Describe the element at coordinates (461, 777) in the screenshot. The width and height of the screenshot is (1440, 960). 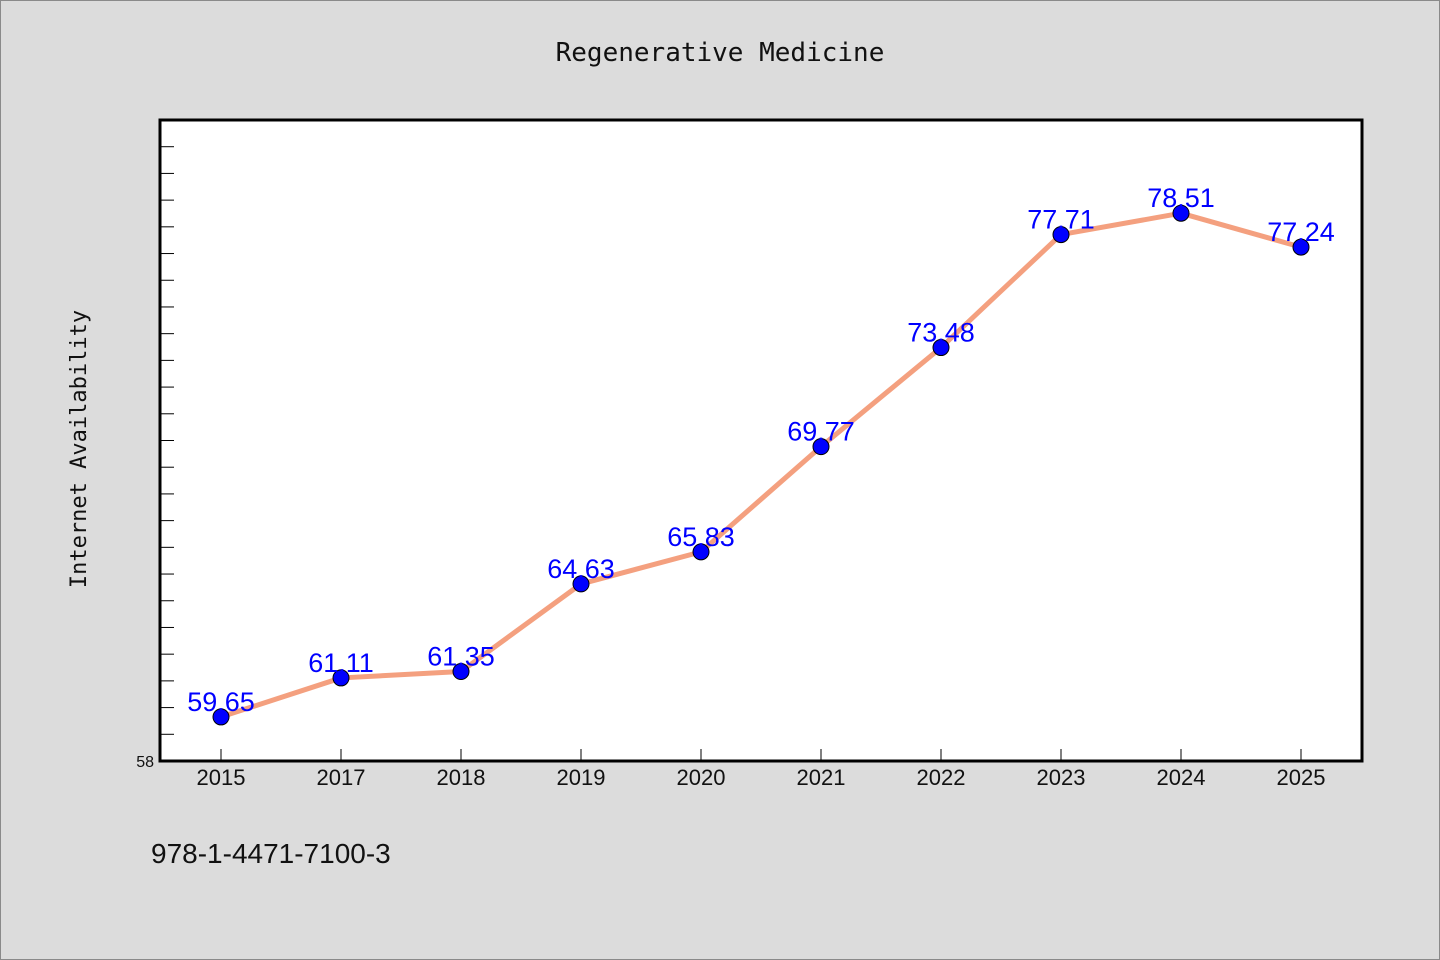
I see `x-tick-label: 2018` at that location.